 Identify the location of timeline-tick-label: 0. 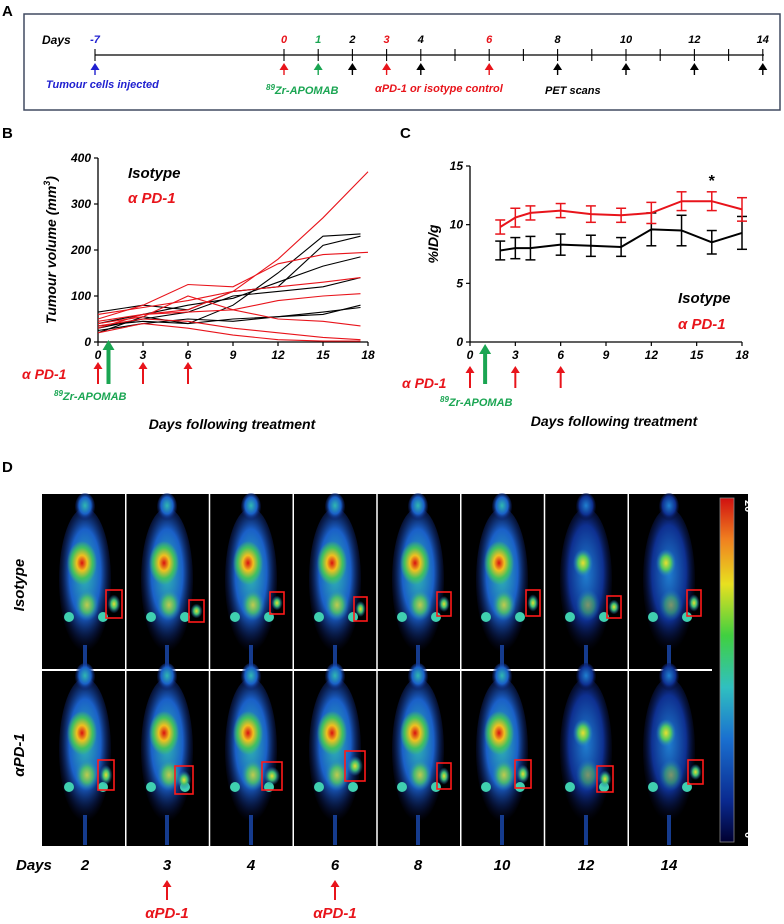
(284, 40).